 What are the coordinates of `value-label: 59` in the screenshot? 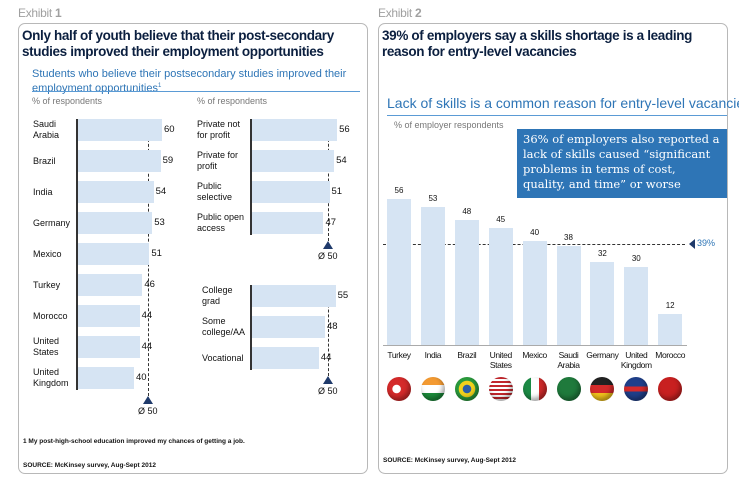 It's located at (168, 160).